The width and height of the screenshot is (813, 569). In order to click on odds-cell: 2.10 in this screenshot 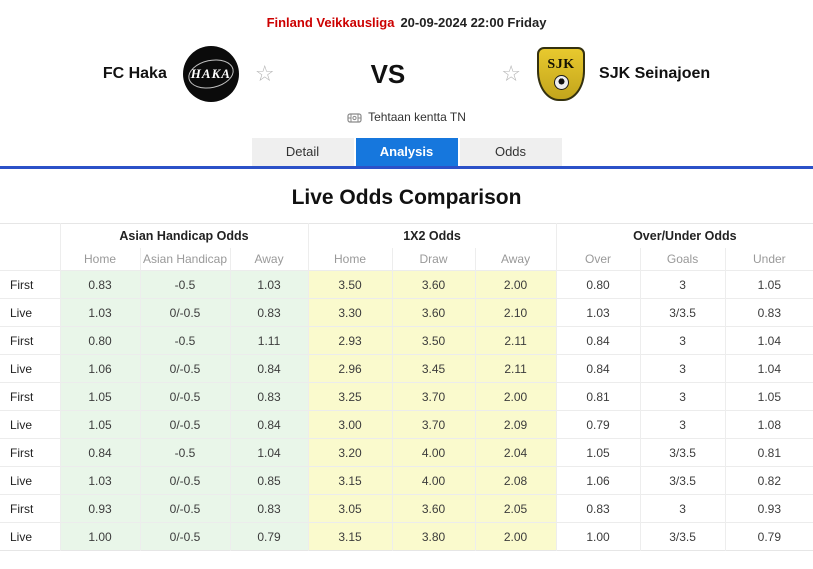, I will do `click(515, 312)`.